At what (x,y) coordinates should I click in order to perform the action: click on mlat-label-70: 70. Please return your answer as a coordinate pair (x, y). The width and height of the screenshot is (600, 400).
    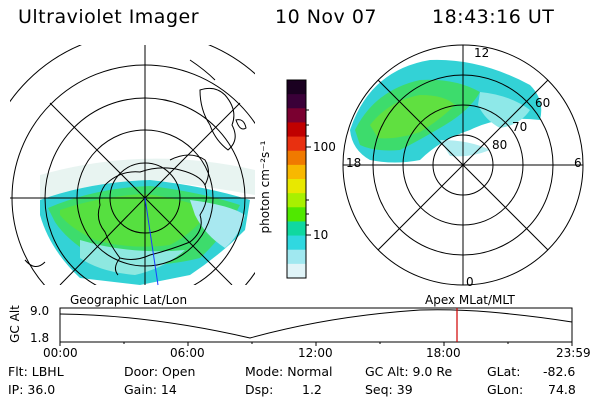
    Looking at the image, I should click on (520, 127).